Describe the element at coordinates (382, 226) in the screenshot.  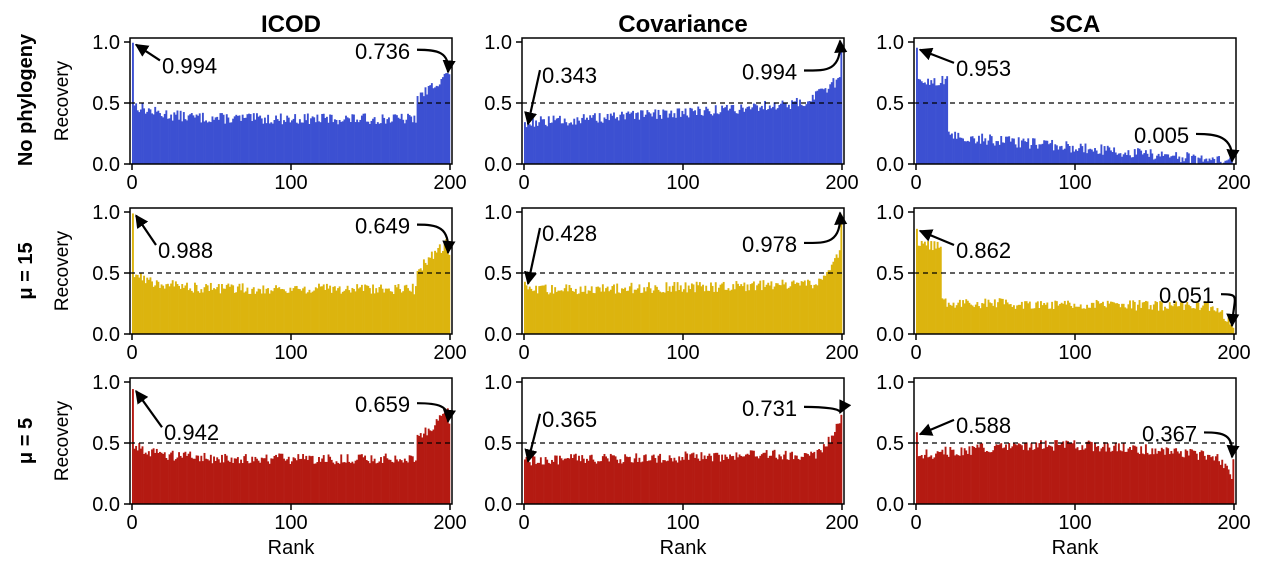
I see `annotation-label: 0.649` at that location.